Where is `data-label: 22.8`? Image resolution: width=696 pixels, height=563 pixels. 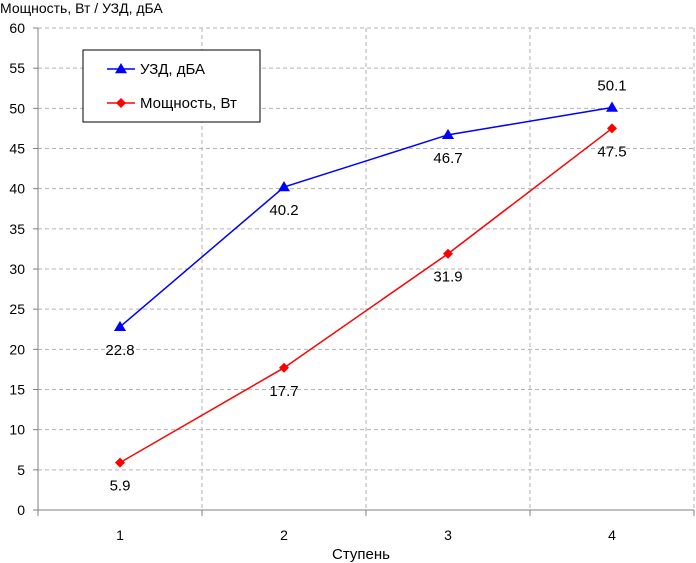
data-label: 22.8 is located at coordinates (119, 350).